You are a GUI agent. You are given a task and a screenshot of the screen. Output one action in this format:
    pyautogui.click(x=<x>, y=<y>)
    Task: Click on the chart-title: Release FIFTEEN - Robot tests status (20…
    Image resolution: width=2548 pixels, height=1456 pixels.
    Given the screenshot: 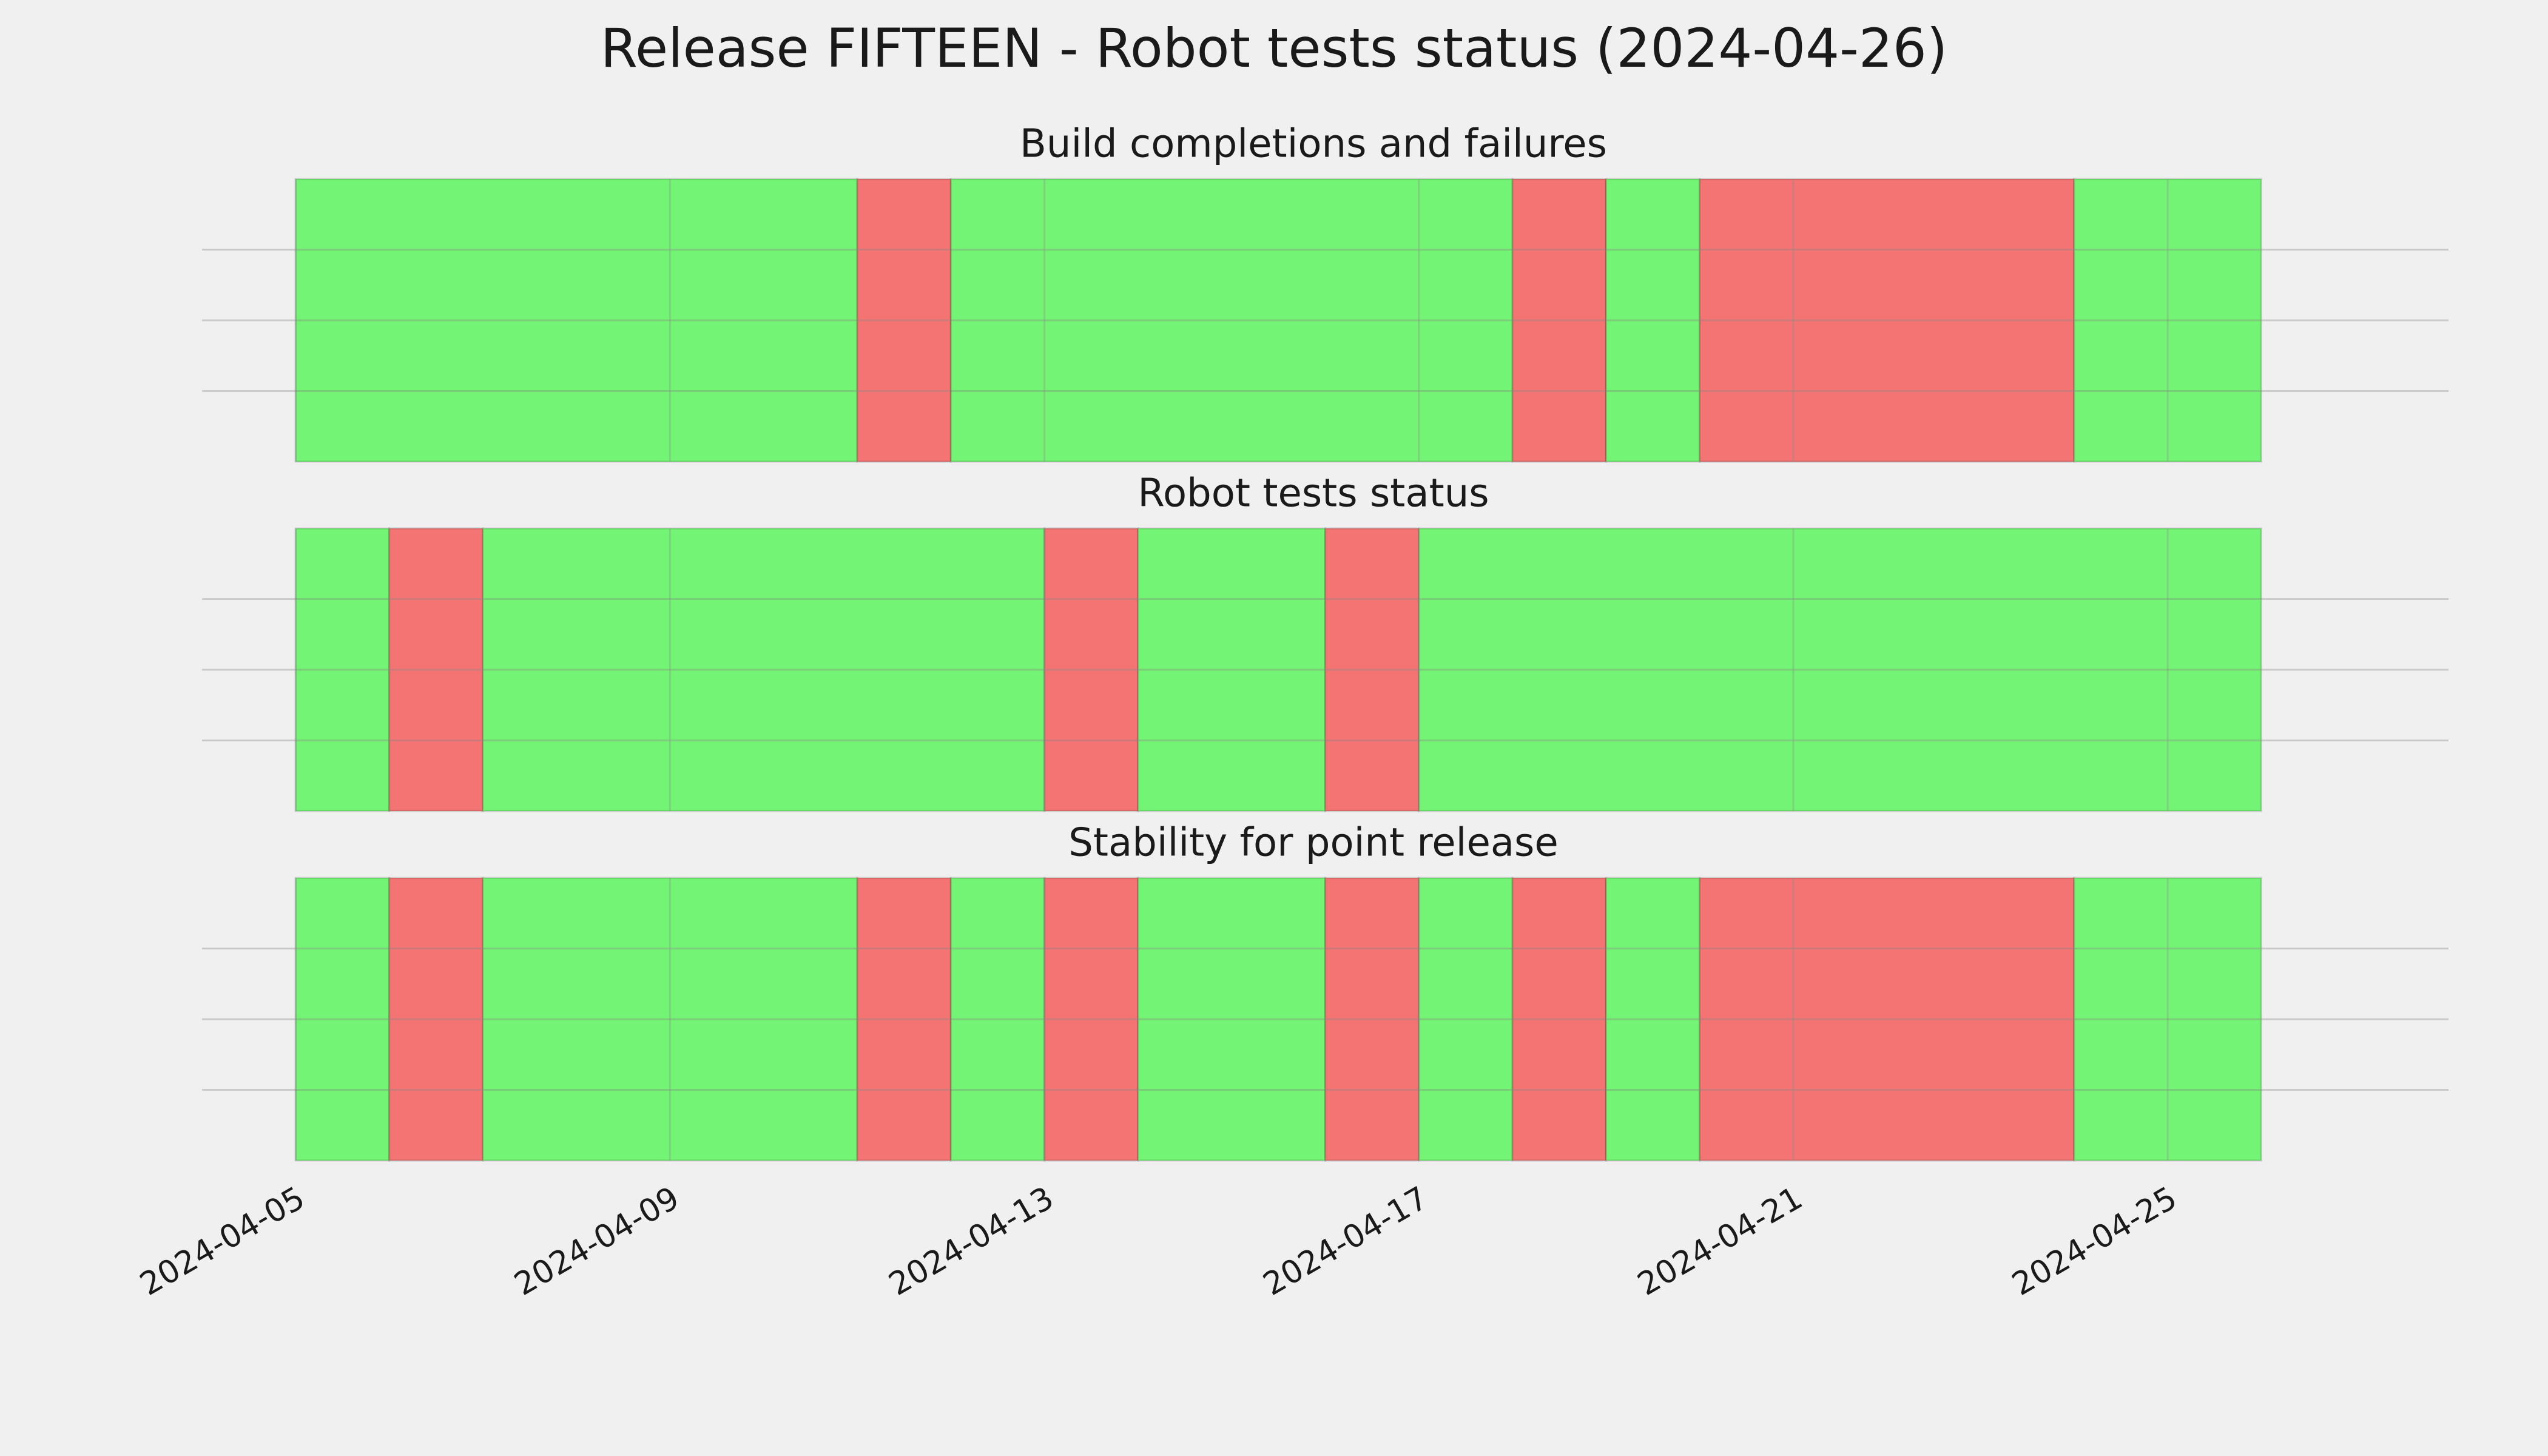 What is the action you would take?
    pyautogui.click(x=1274, y=48)
    